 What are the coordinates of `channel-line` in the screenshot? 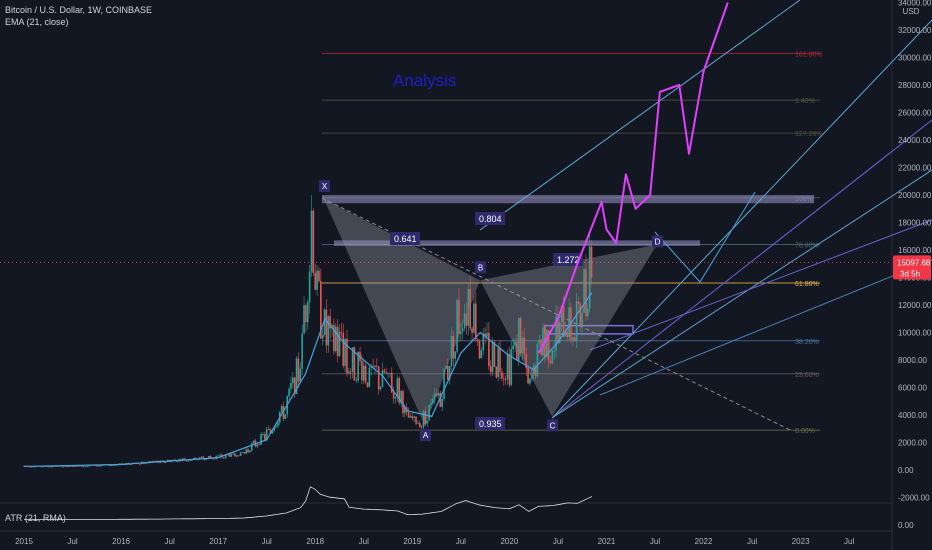 It's located at (640, 115).